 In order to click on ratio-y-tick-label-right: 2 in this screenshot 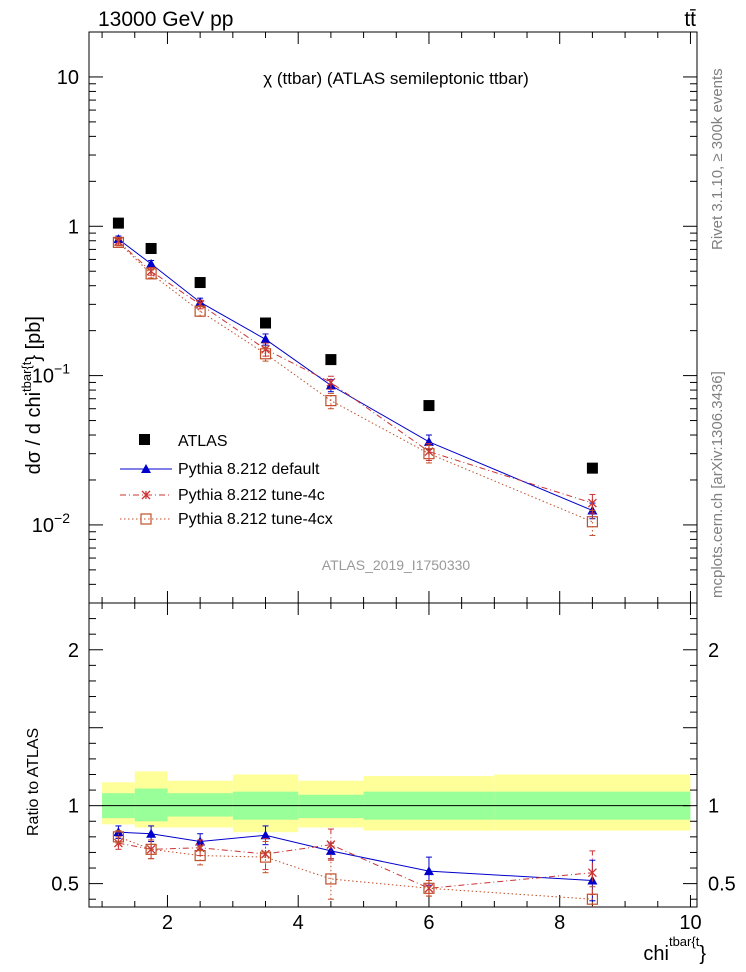, I will do `click(713, 651)`.